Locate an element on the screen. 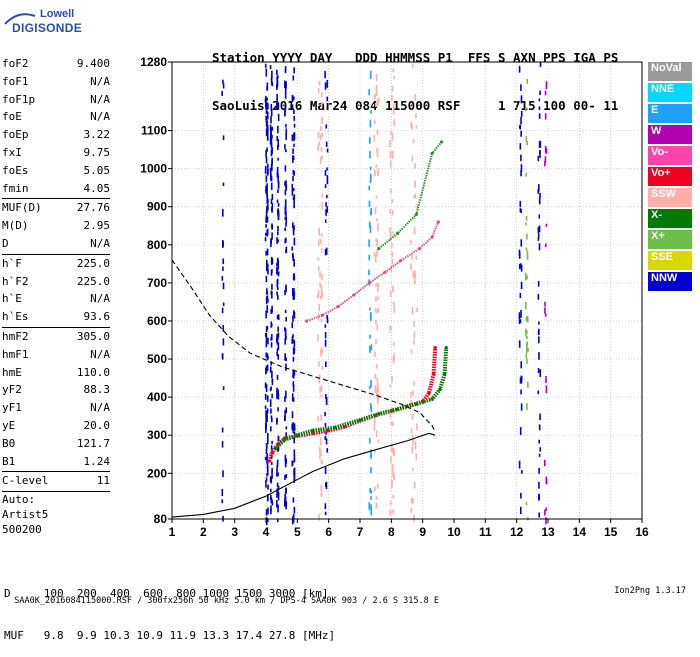  param-name: yF1 is located at coordinates (12, 408).